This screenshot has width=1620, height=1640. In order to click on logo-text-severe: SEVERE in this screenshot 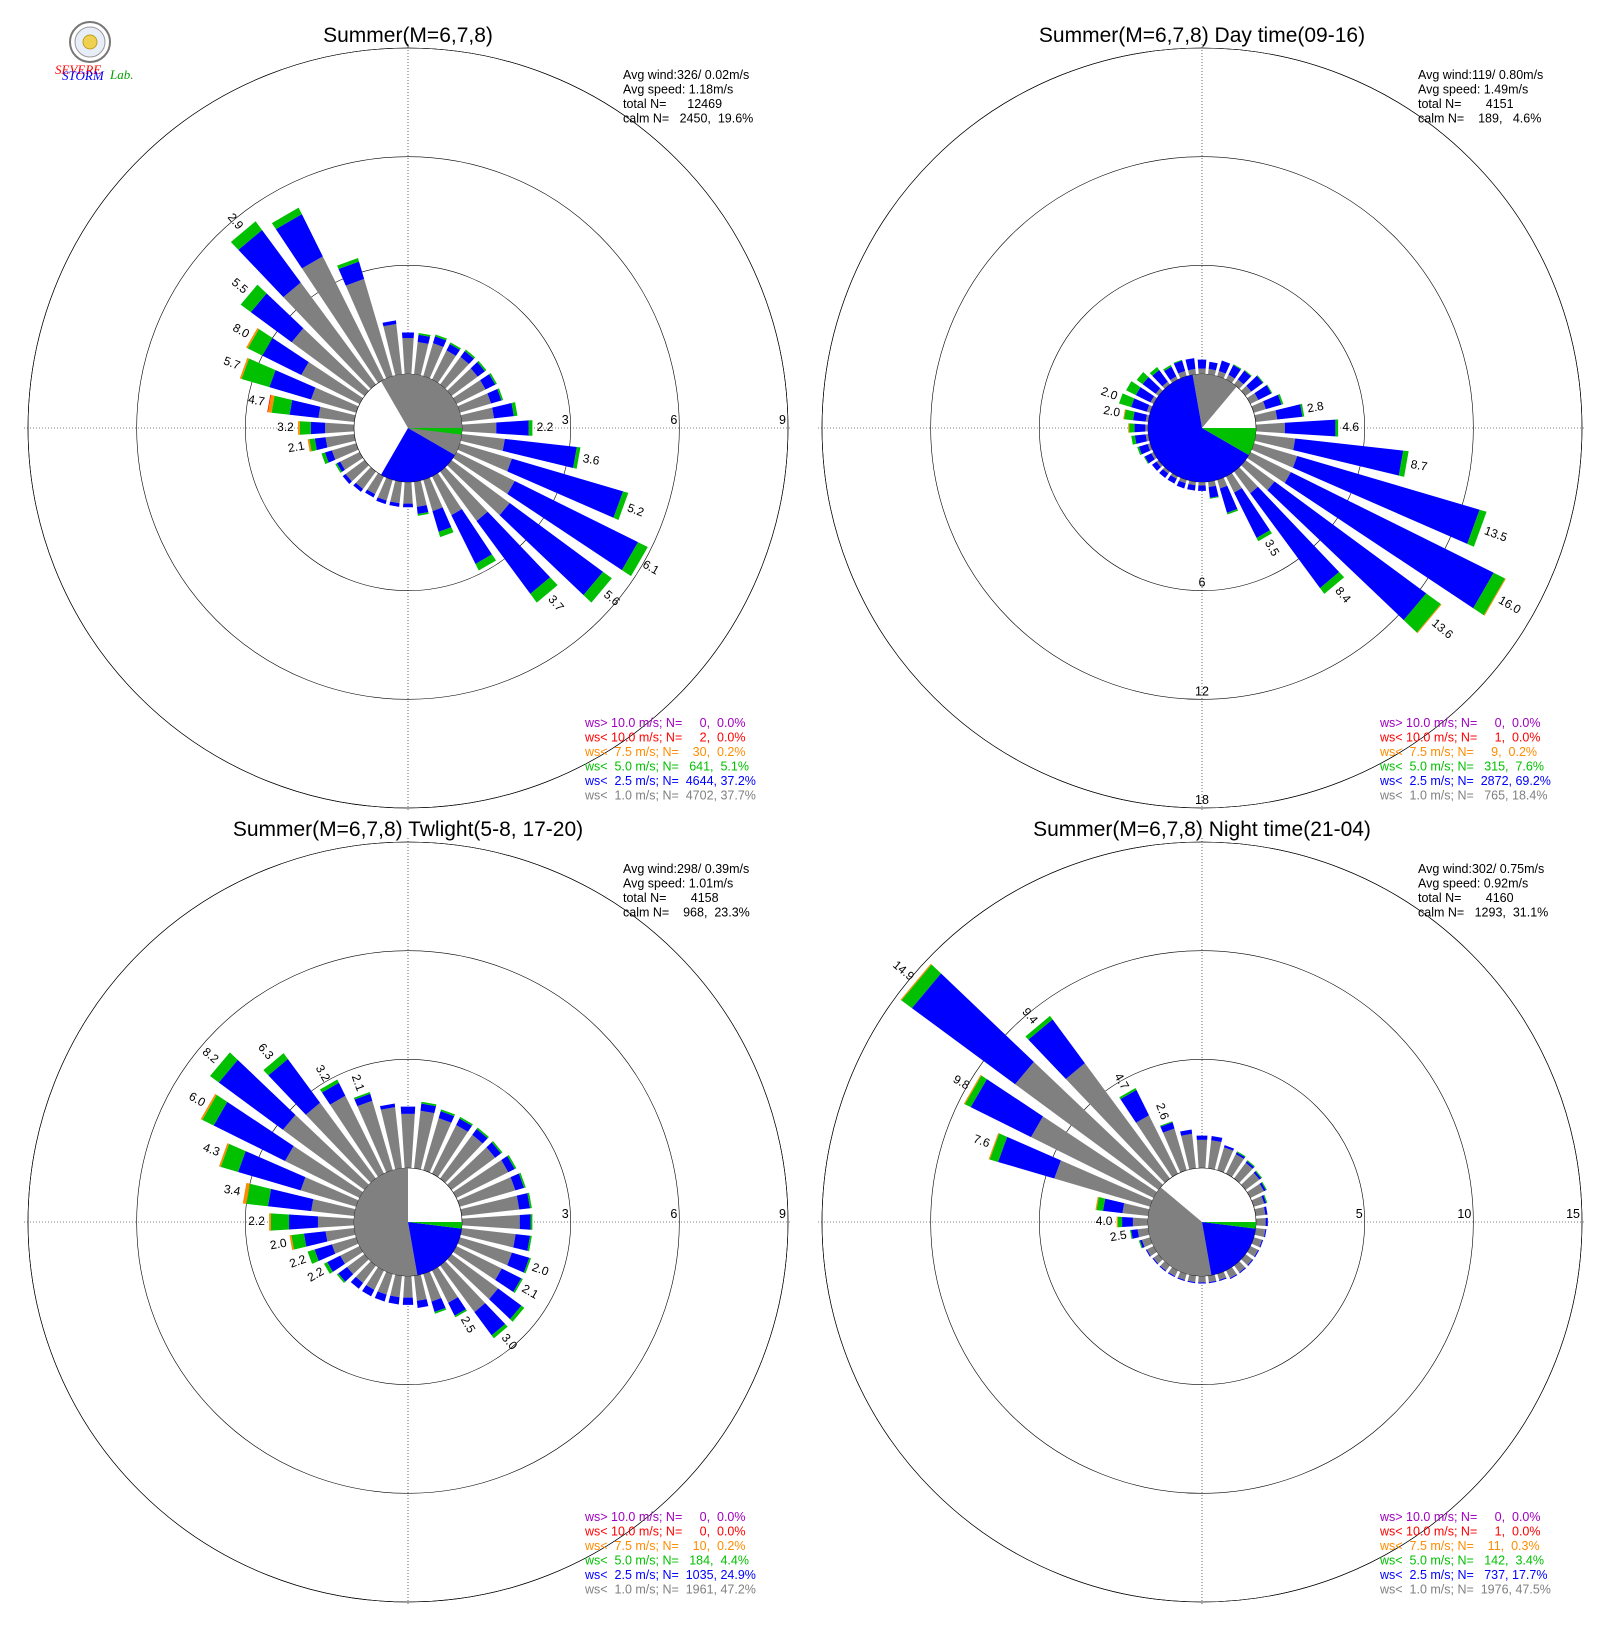, I will do `click(78, 69)`.